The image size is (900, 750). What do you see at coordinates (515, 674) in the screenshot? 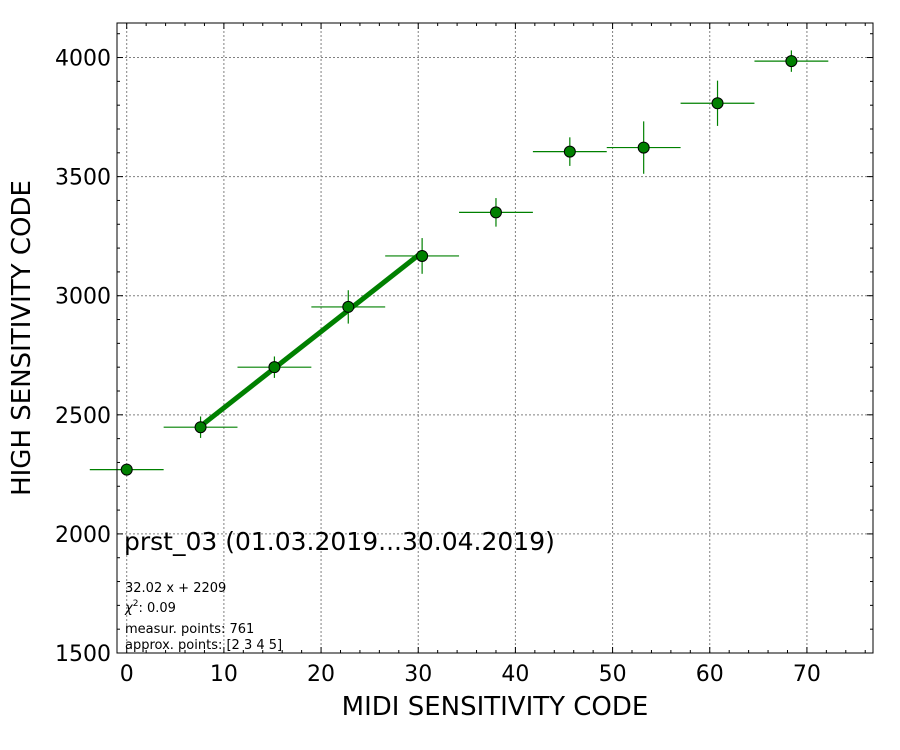
I see `x-tick-label: 40` at bounding box center [515, 674].